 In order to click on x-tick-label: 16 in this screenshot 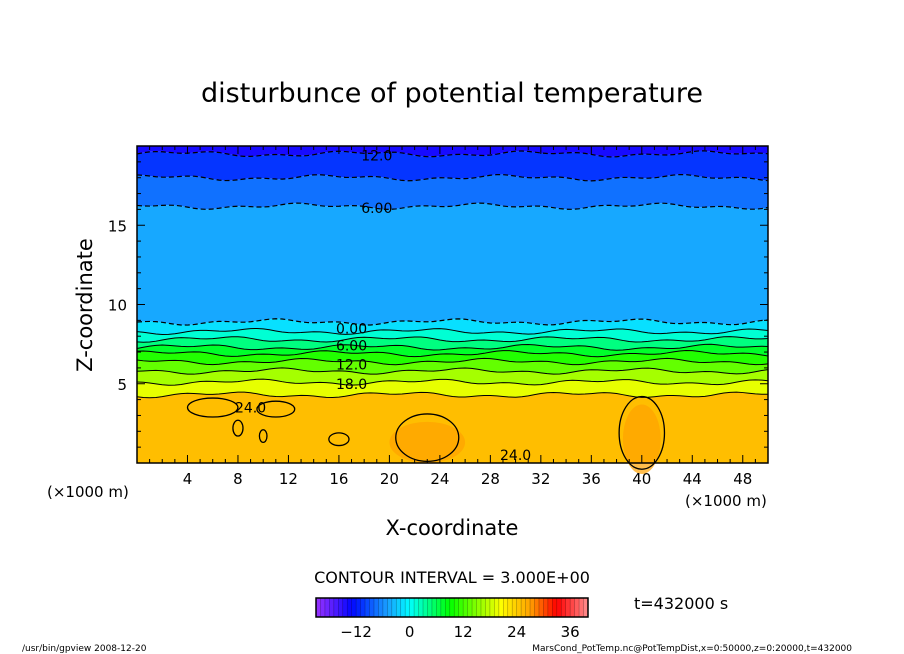, I will do `click(338, 479)`.